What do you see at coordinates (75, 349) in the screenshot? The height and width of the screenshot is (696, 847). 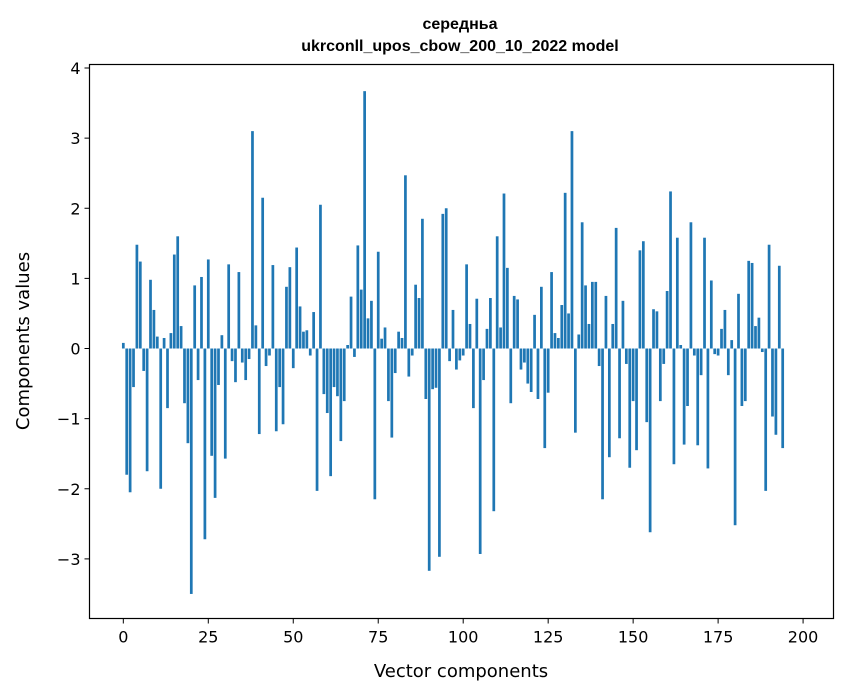 I see `y-tick-label: 0` at bounding box center [75, 349].